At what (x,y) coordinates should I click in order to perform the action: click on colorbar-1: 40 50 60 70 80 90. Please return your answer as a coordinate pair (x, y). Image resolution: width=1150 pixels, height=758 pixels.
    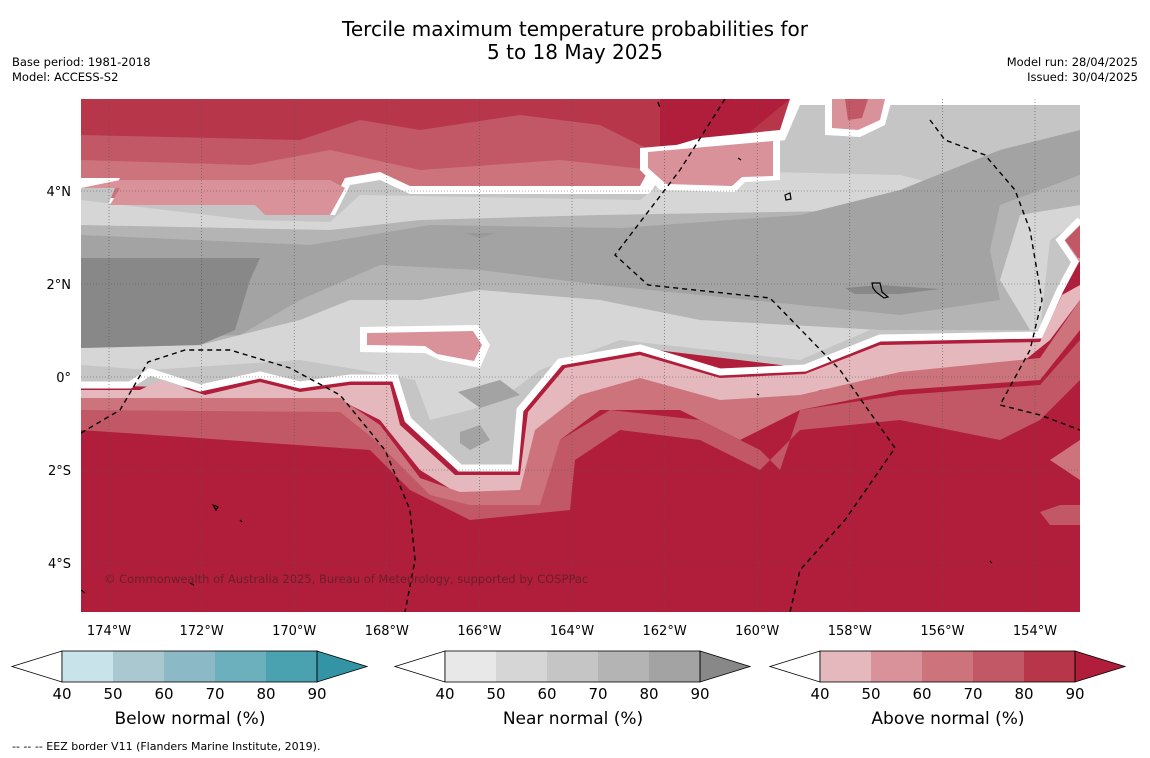
    Looking at the image, I should click on (572, 676).